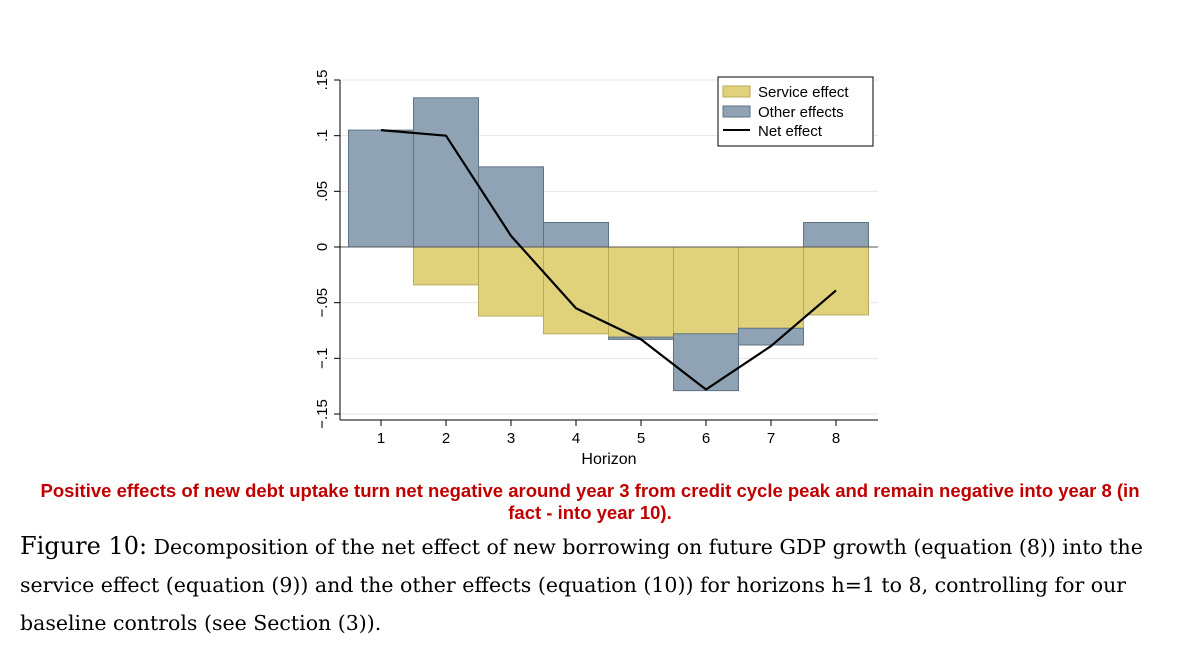 The image size is (1201, 648). Describe the element at coordinates (801, 112) in the screenshot. I see `legend-label-other-effects: Other effects` at that location.